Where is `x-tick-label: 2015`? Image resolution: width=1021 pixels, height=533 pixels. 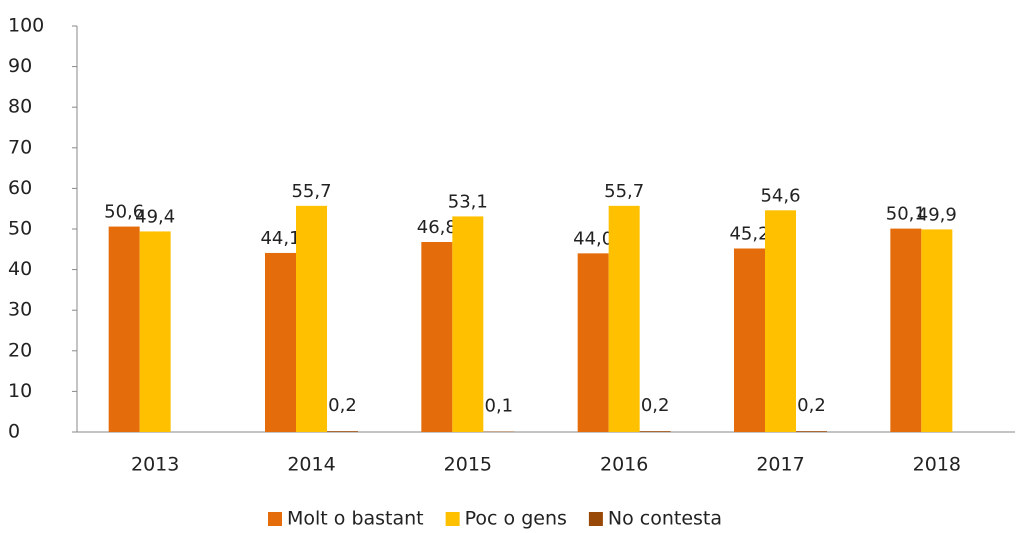 x-tick-label: 2015 is located at coordinates (468, 465).